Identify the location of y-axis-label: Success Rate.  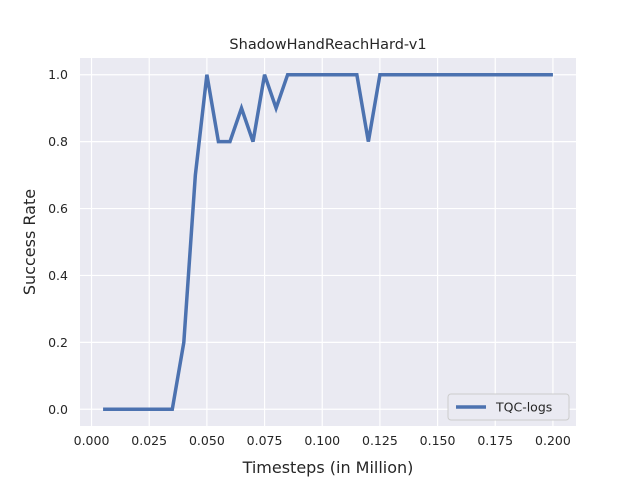
(29, 242).